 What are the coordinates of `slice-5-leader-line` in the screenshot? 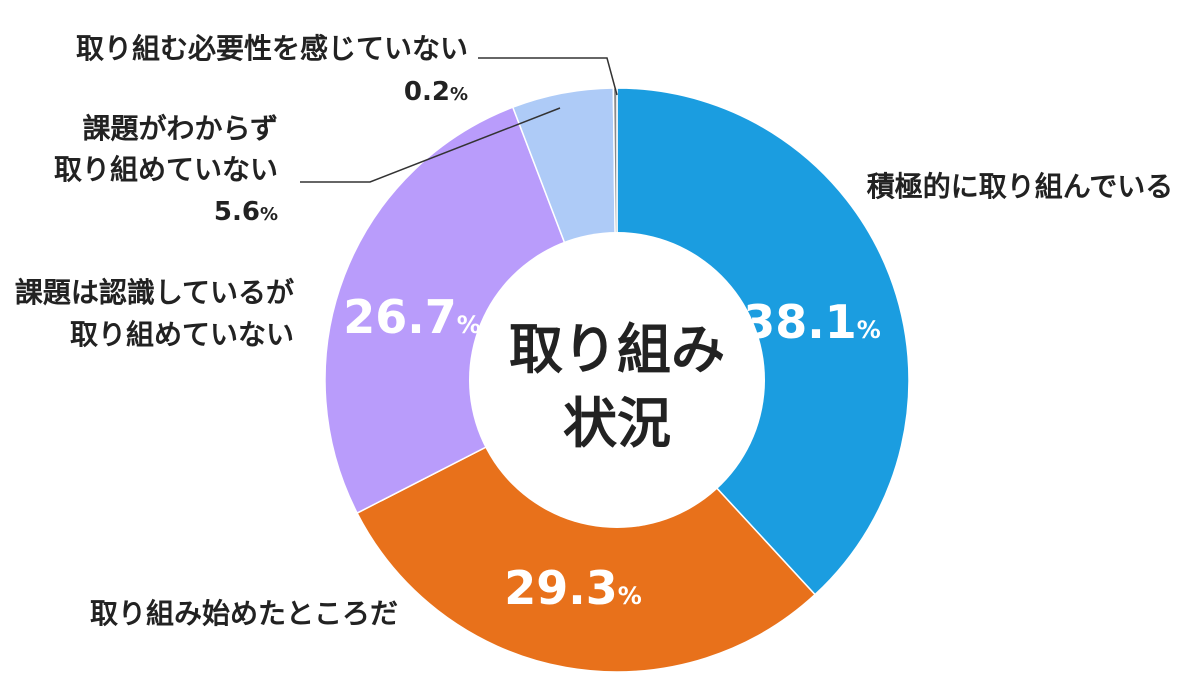 It's located at (548, 76).